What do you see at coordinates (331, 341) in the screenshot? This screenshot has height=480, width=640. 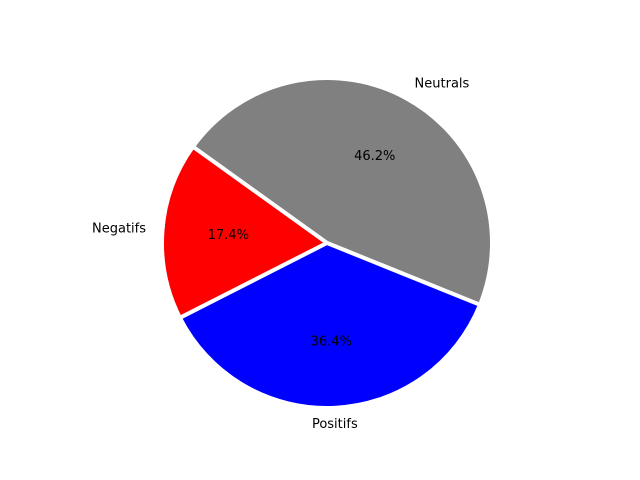 I see `slice-percent-positifs: 36.4%` at bounding box center [331, 341].